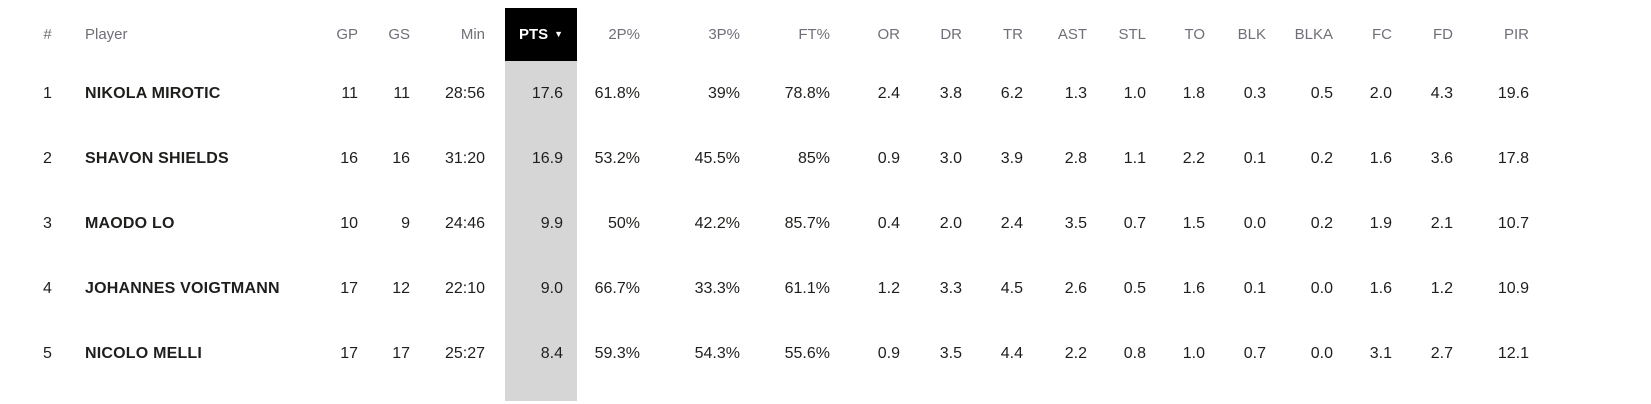 The height and width of the screenshot is (404, 1651). What do you see at coordinates (710, 34) in the screenshot?
I see `column-header-p3pct: 3P%` at bounding box center [710, 34].